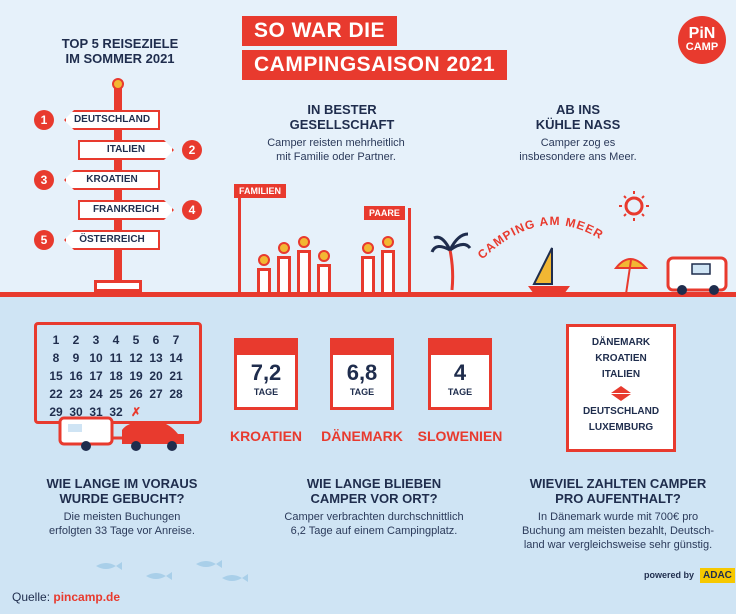 The image size is (736, 614). I want to click on calendar-day: 10, so click(96, 358).